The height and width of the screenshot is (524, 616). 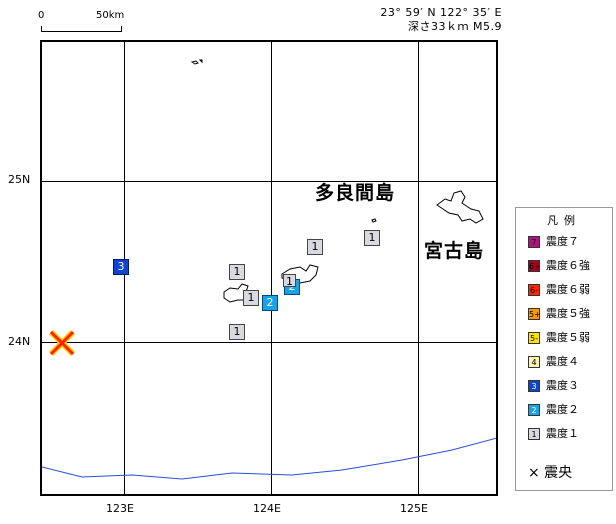 I want to click on miyako-island-label: 宮古島, so click(x=454, y=251).